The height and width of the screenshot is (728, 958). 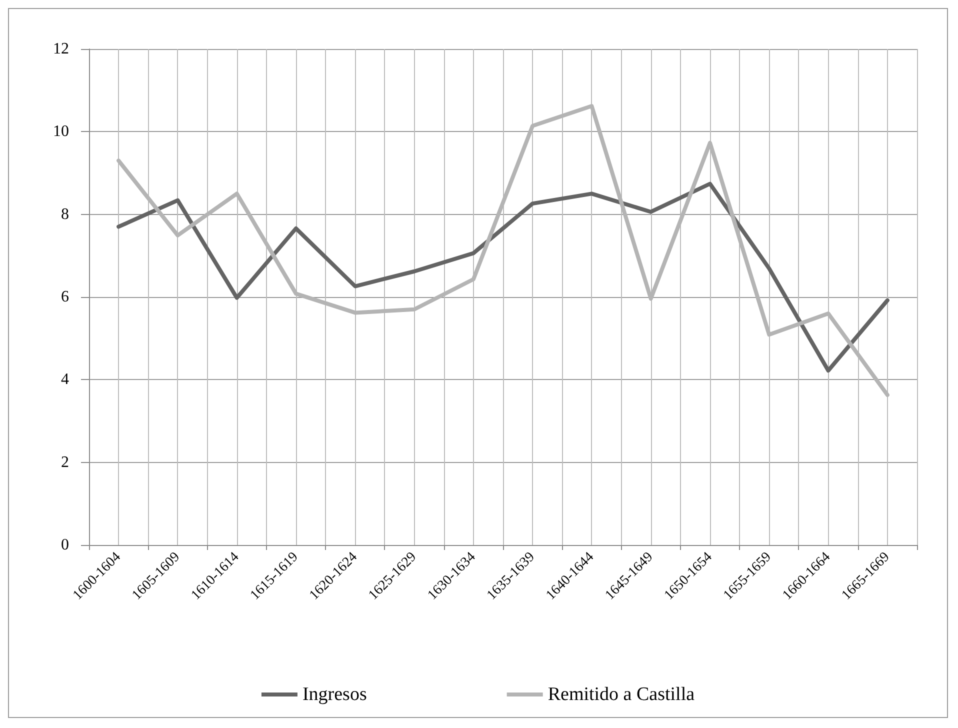 What do you see at coordinates (65, 545) in the screenshot?
I see `y-tick-label: 0` at bounding box center [65, 545].